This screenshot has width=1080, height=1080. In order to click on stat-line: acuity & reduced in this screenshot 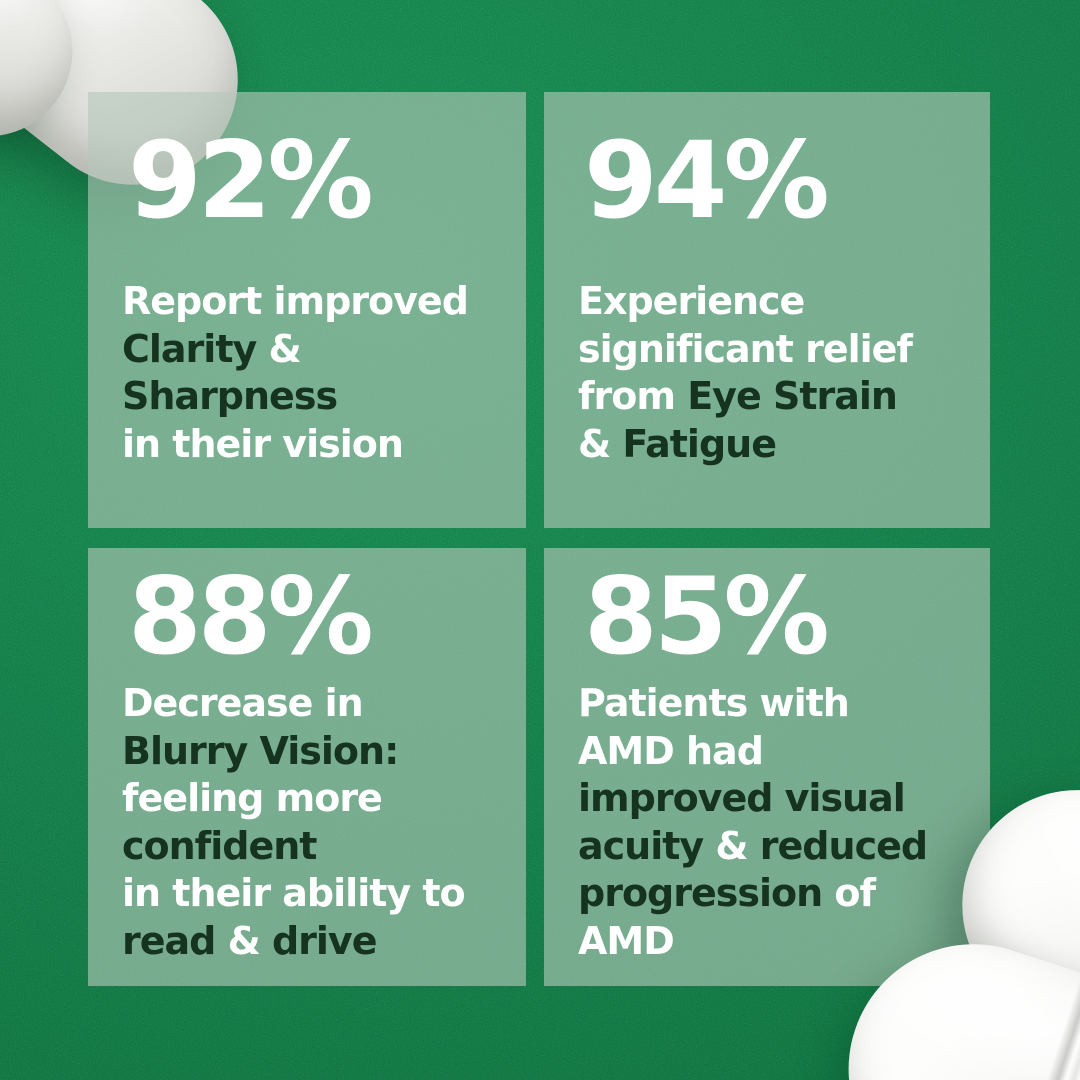, I will do `click(776, 847)`.